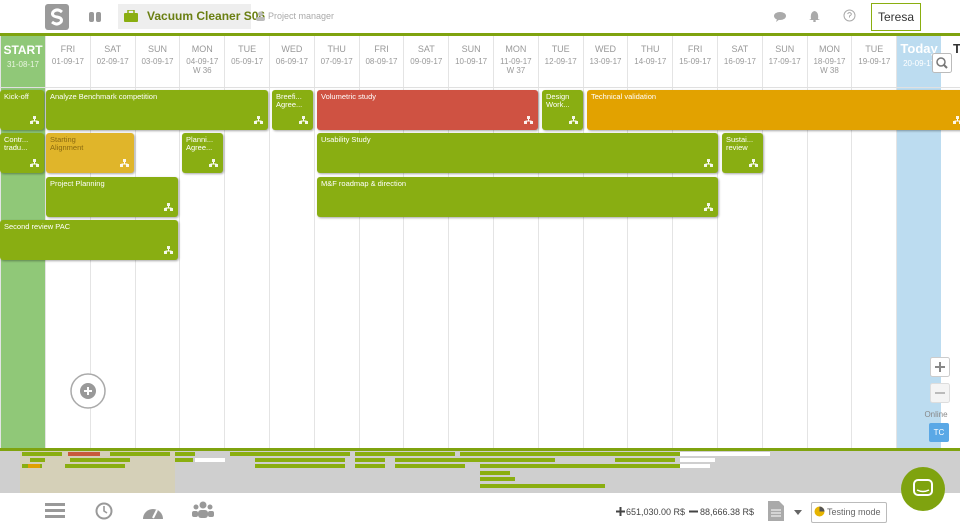  Describe the element at coordinates (202, 70) in the screenshot. I see `week-label: W 36` at that location.